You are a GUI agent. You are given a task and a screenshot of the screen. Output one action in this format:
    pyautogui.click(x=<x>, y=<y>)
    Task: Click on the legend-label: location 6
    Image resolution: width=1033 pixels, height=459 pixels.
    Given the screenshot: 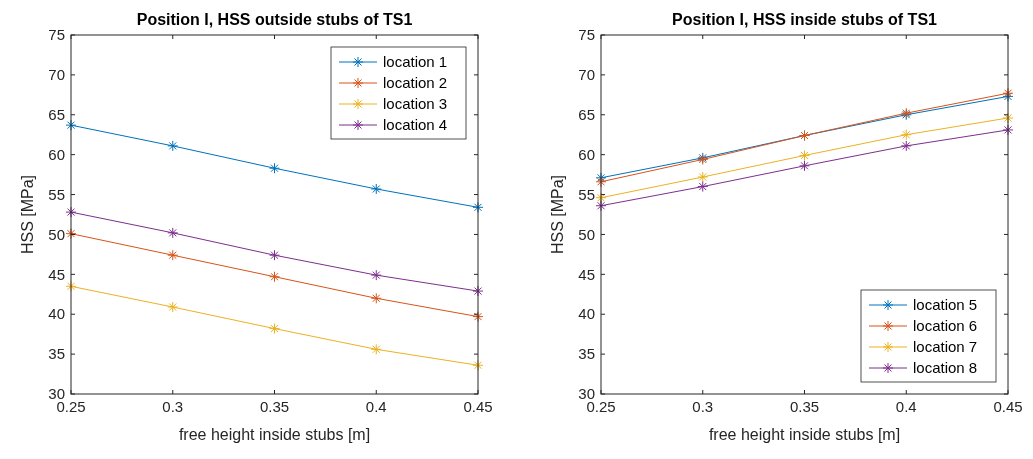 What is the action you would take?
    pyautogui.click(x=945, y=326)
    